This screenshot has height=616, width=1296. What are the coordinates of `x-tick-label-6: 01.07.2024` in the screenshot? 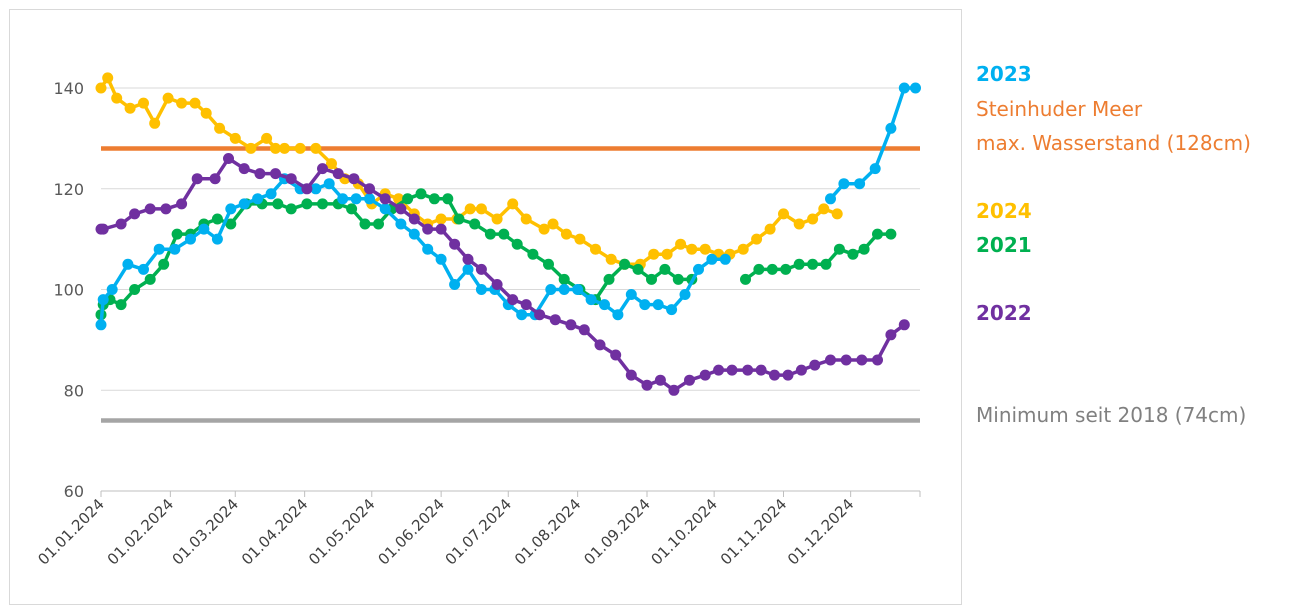 It's located at (478, 531).